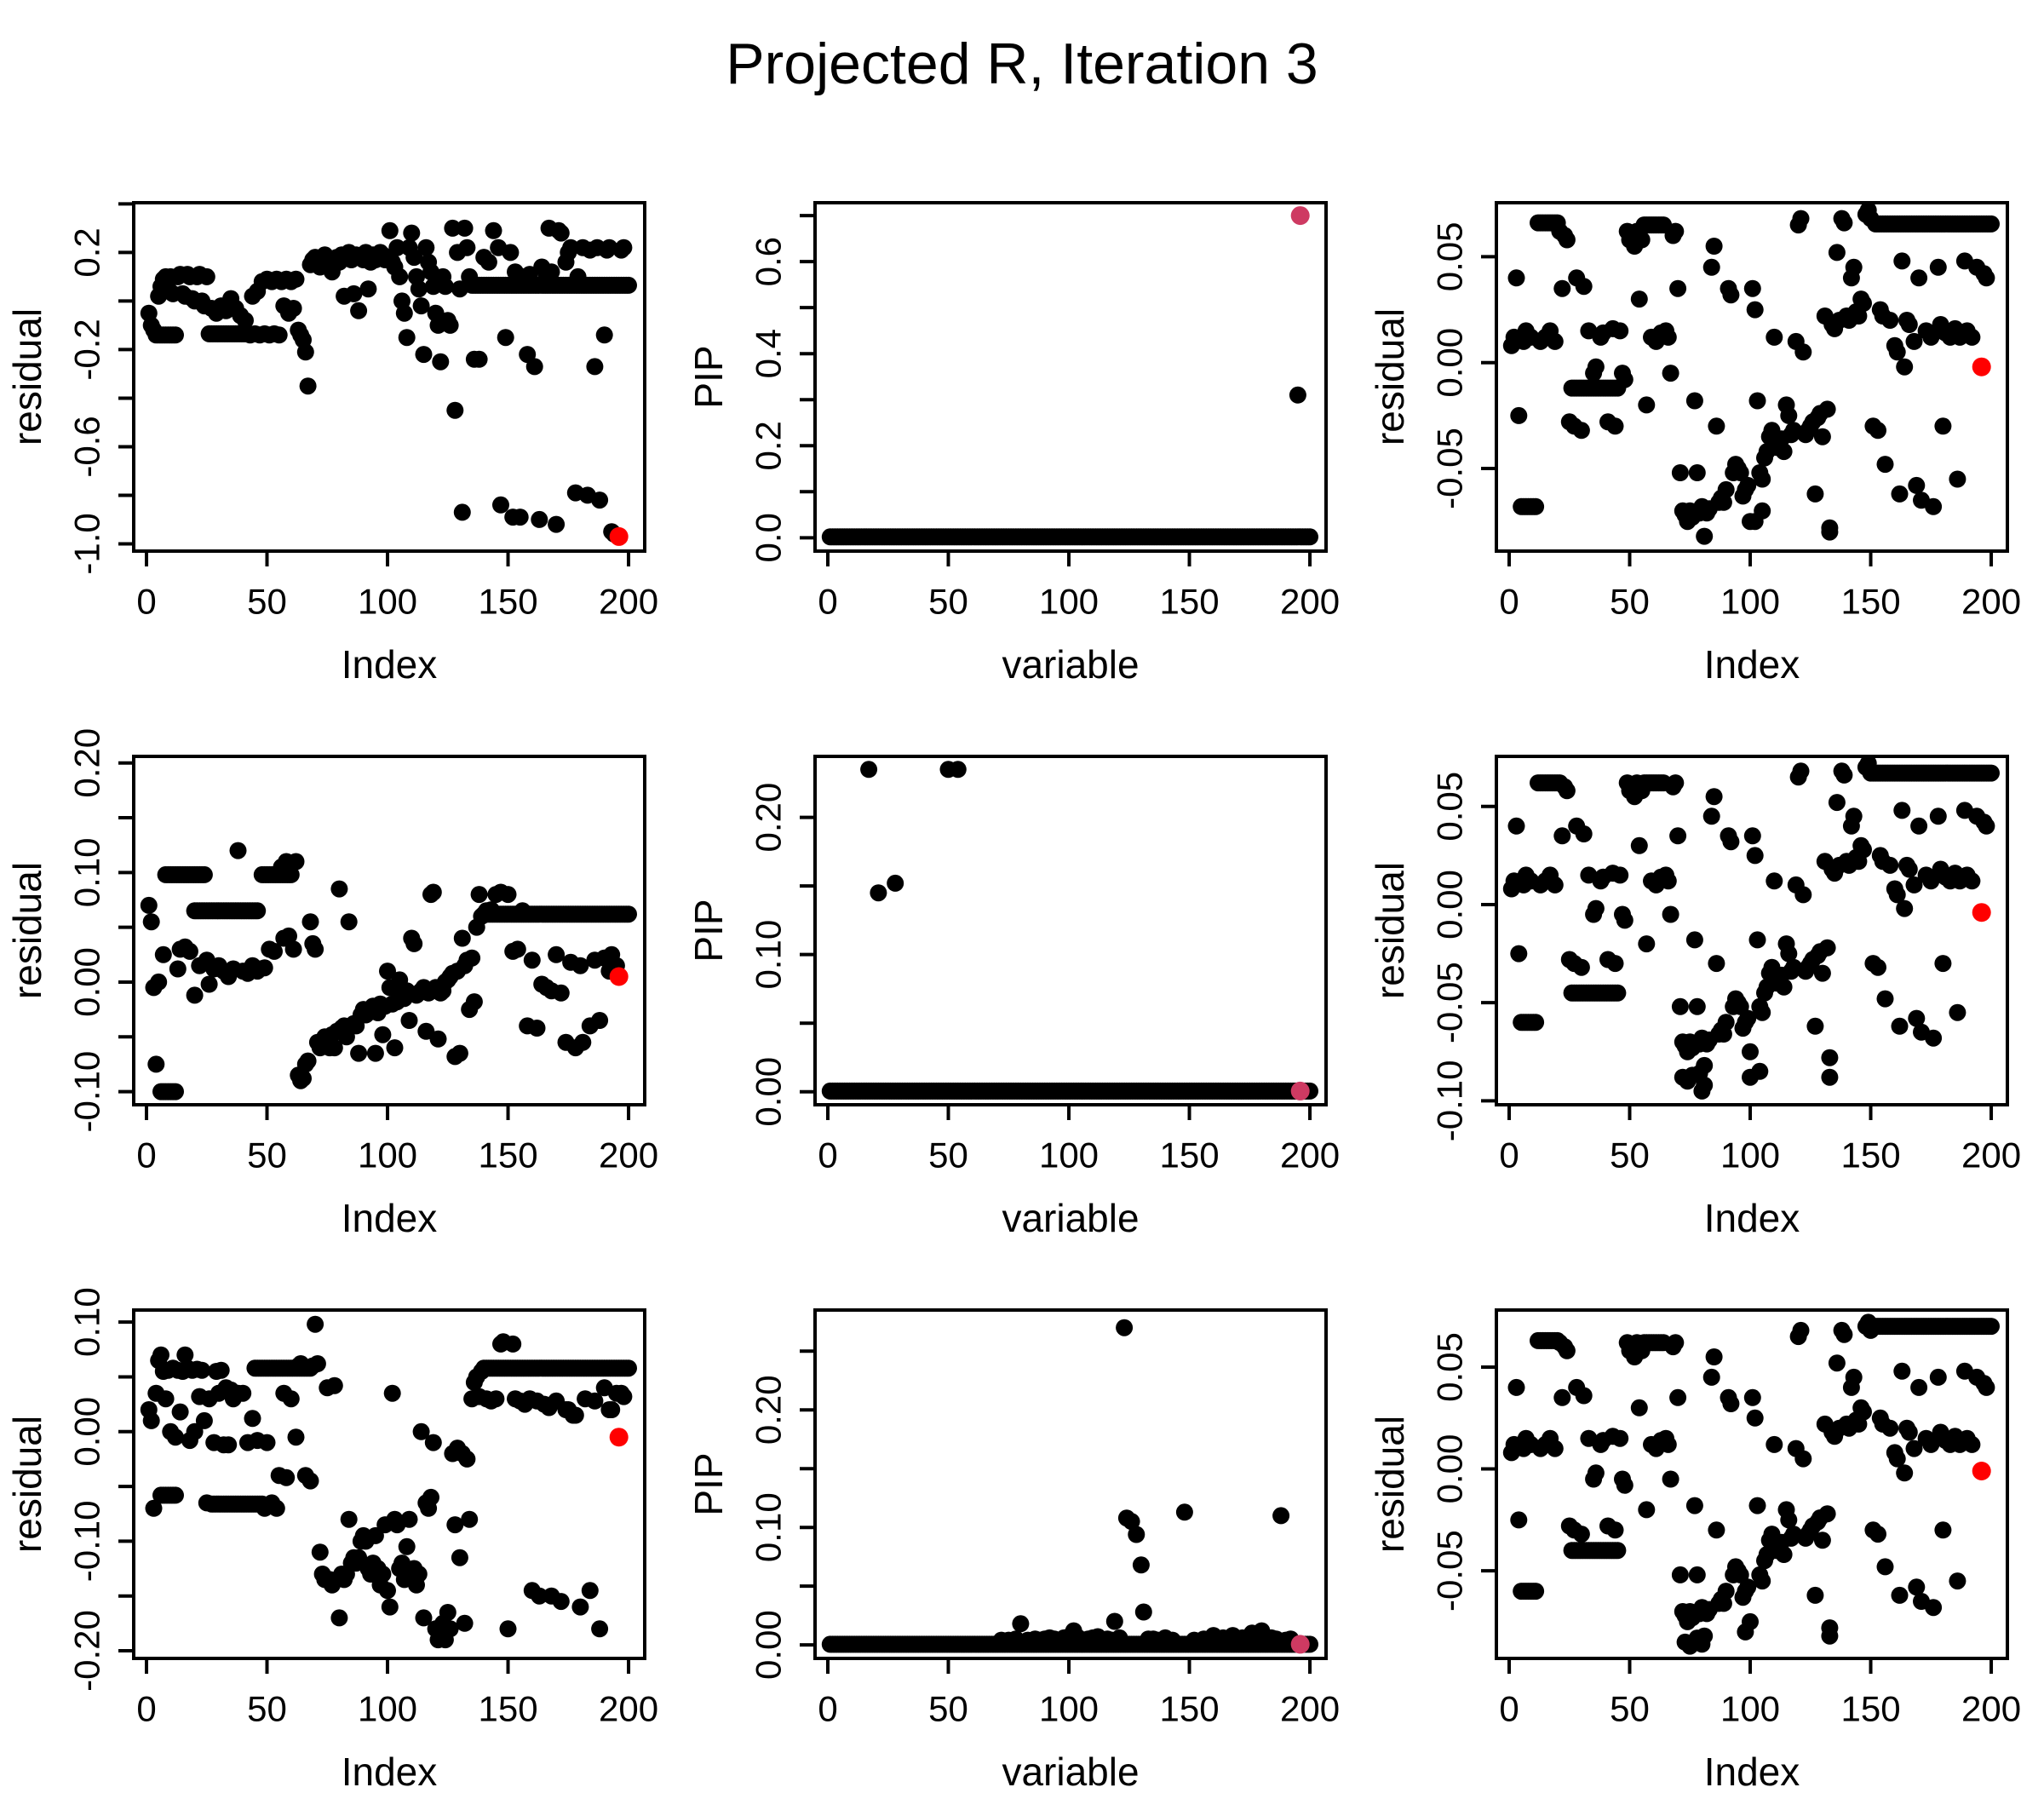 The height and width of the screenshot is (1793, 2044). What do you see at coordinates (27, 931) in the screenshot?
I see `y-axis-title: residual` at bounding box center [27, 931].